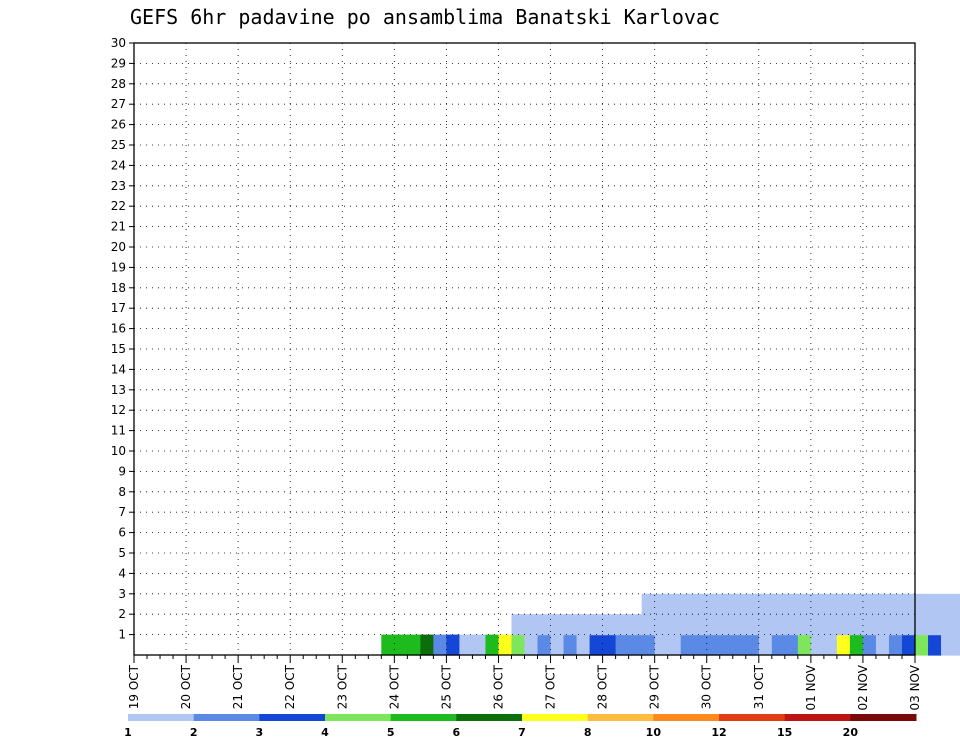  I want to click on colorbar-label: 6, so click(457, 732).